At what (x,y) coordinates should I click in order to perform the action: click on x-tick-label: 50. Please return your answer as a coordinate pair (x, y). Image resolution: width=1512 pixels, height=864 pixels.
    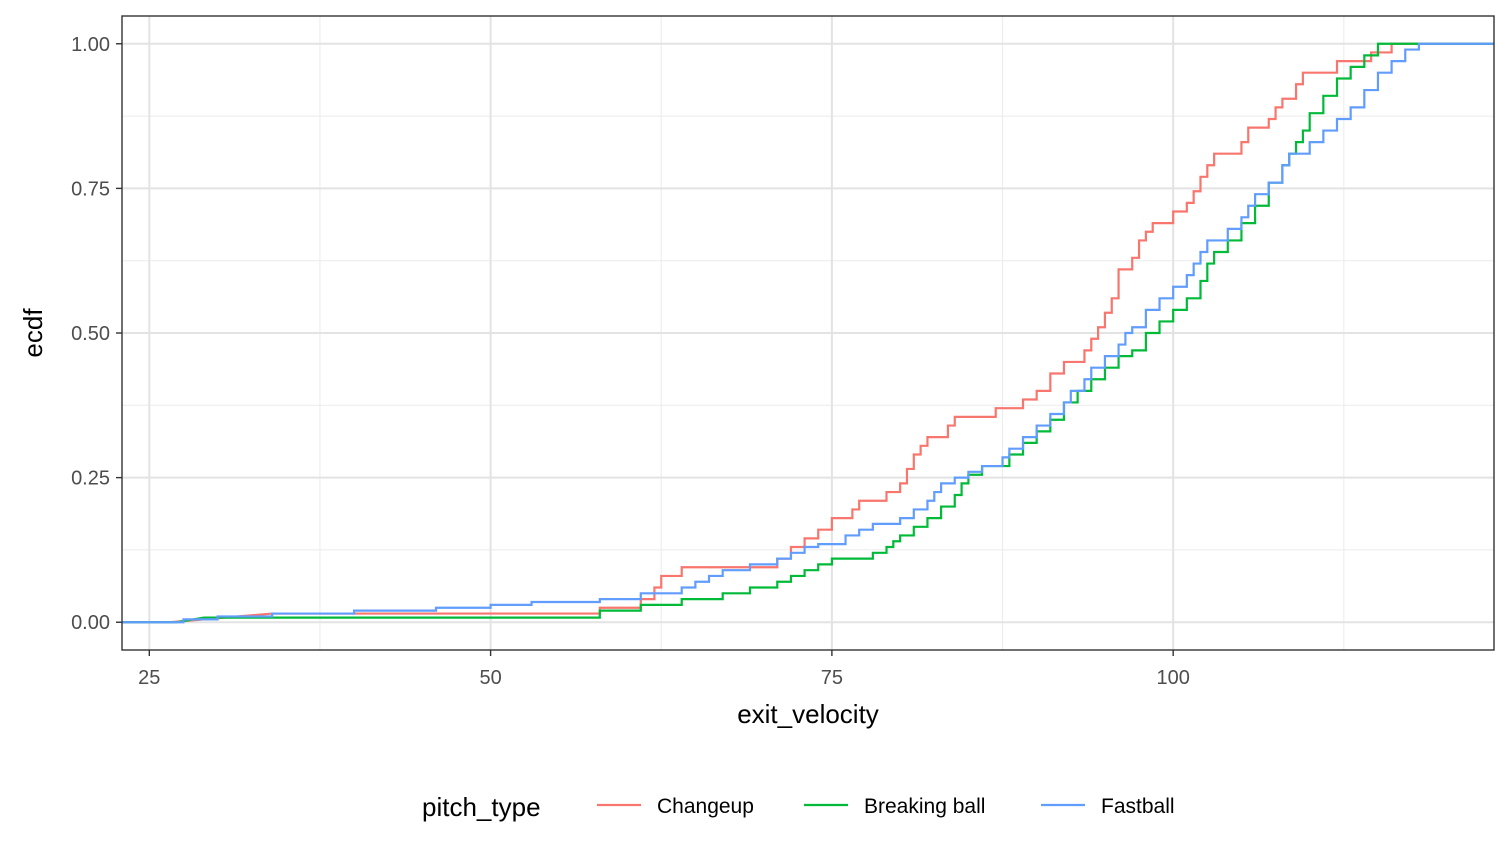
    Looking at the image, I should click on (490, 678).